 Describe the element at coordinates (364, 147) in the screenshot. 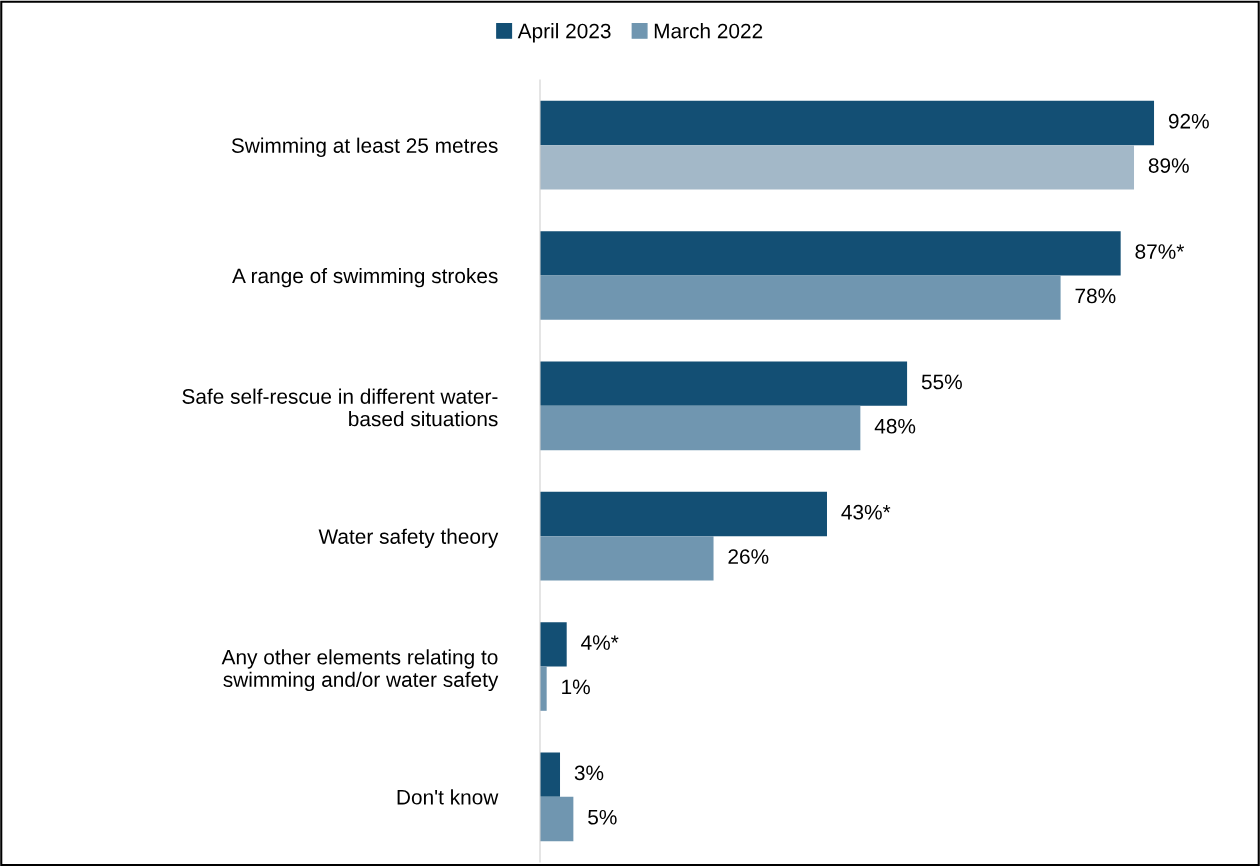

I see `y-tick-label: Swimming at least 25 metres` at that location.